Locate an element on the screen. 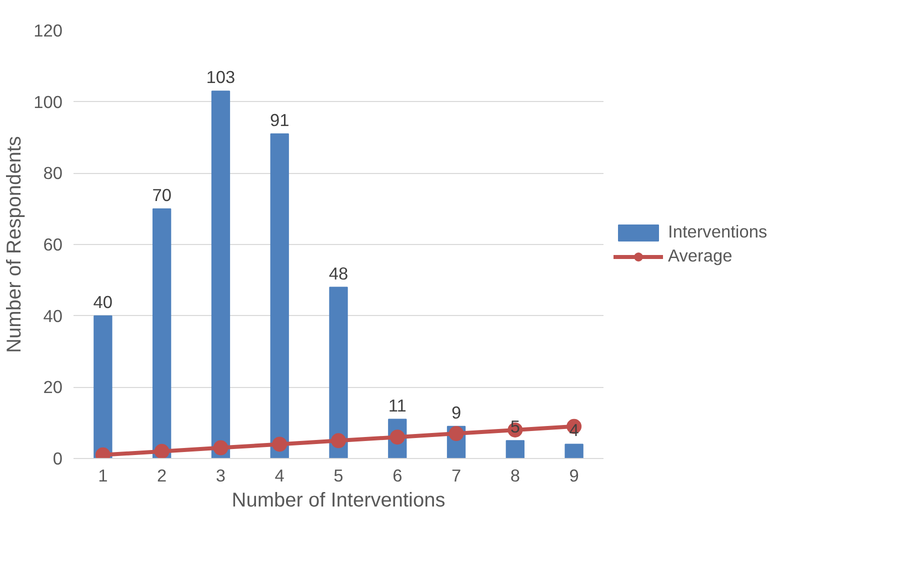  x-tick-label: 2 is located at coordinates (162, 476).